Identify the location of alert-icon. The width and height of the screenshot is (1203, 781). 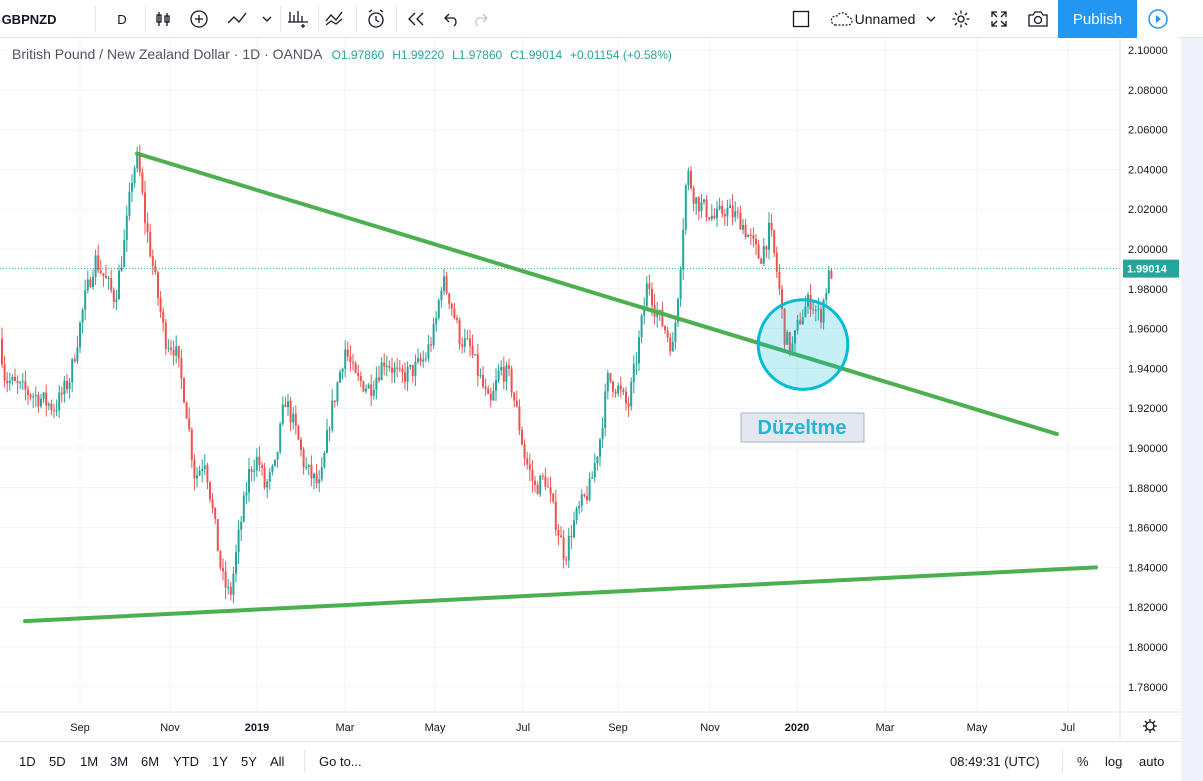
(376, 19).